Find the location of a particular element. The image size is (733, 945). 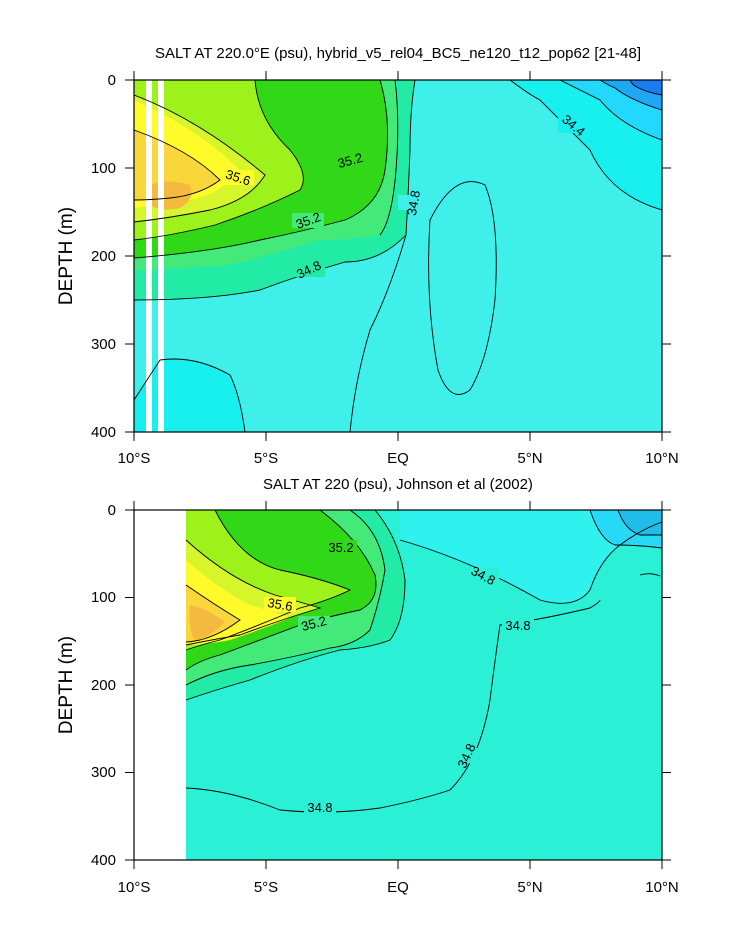

panel-2-title: SALT AT 220 (psu), Johnson et al (2002) is located at coordinates (398, 484).